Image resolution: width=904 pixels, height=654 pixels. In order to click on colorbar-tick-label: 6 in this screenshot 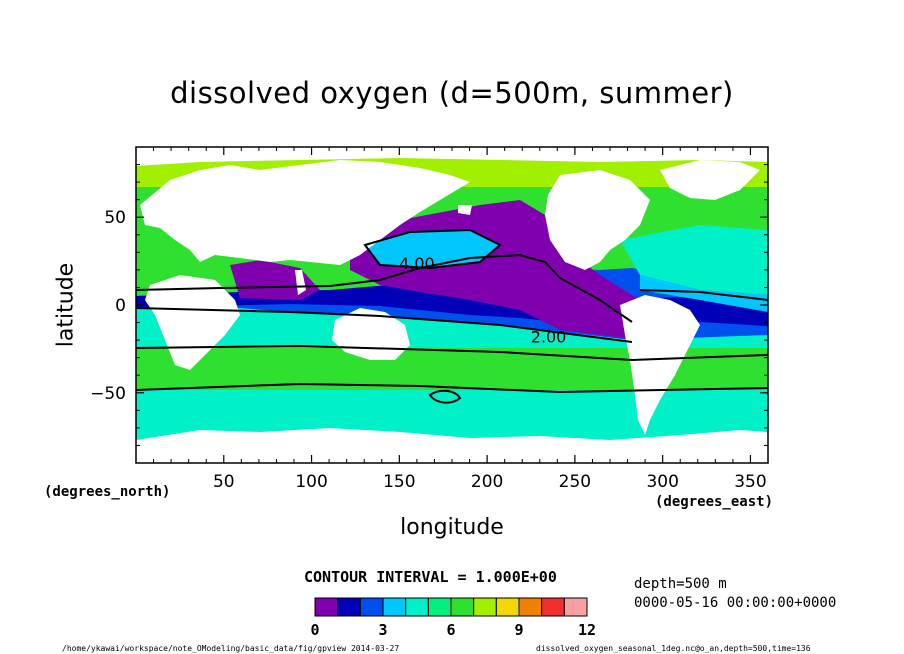, I will do `click(450, 630)`.